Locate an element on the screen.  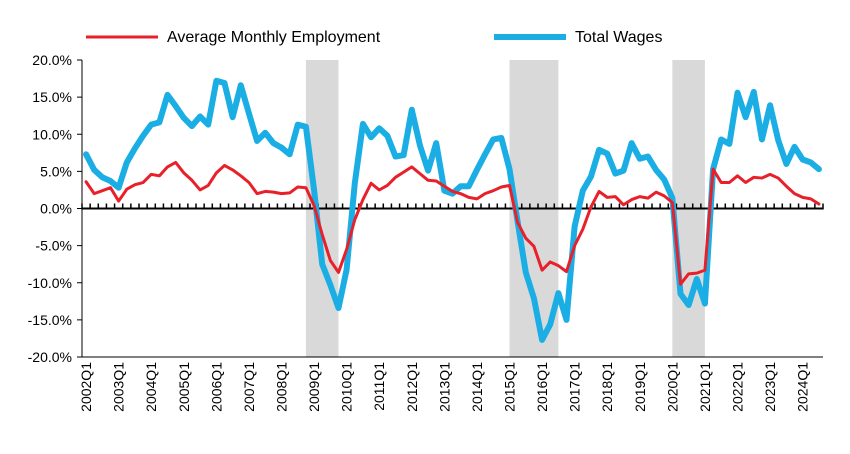
x-tick-label: 2013Q1 is located at coordinates (444, 387).